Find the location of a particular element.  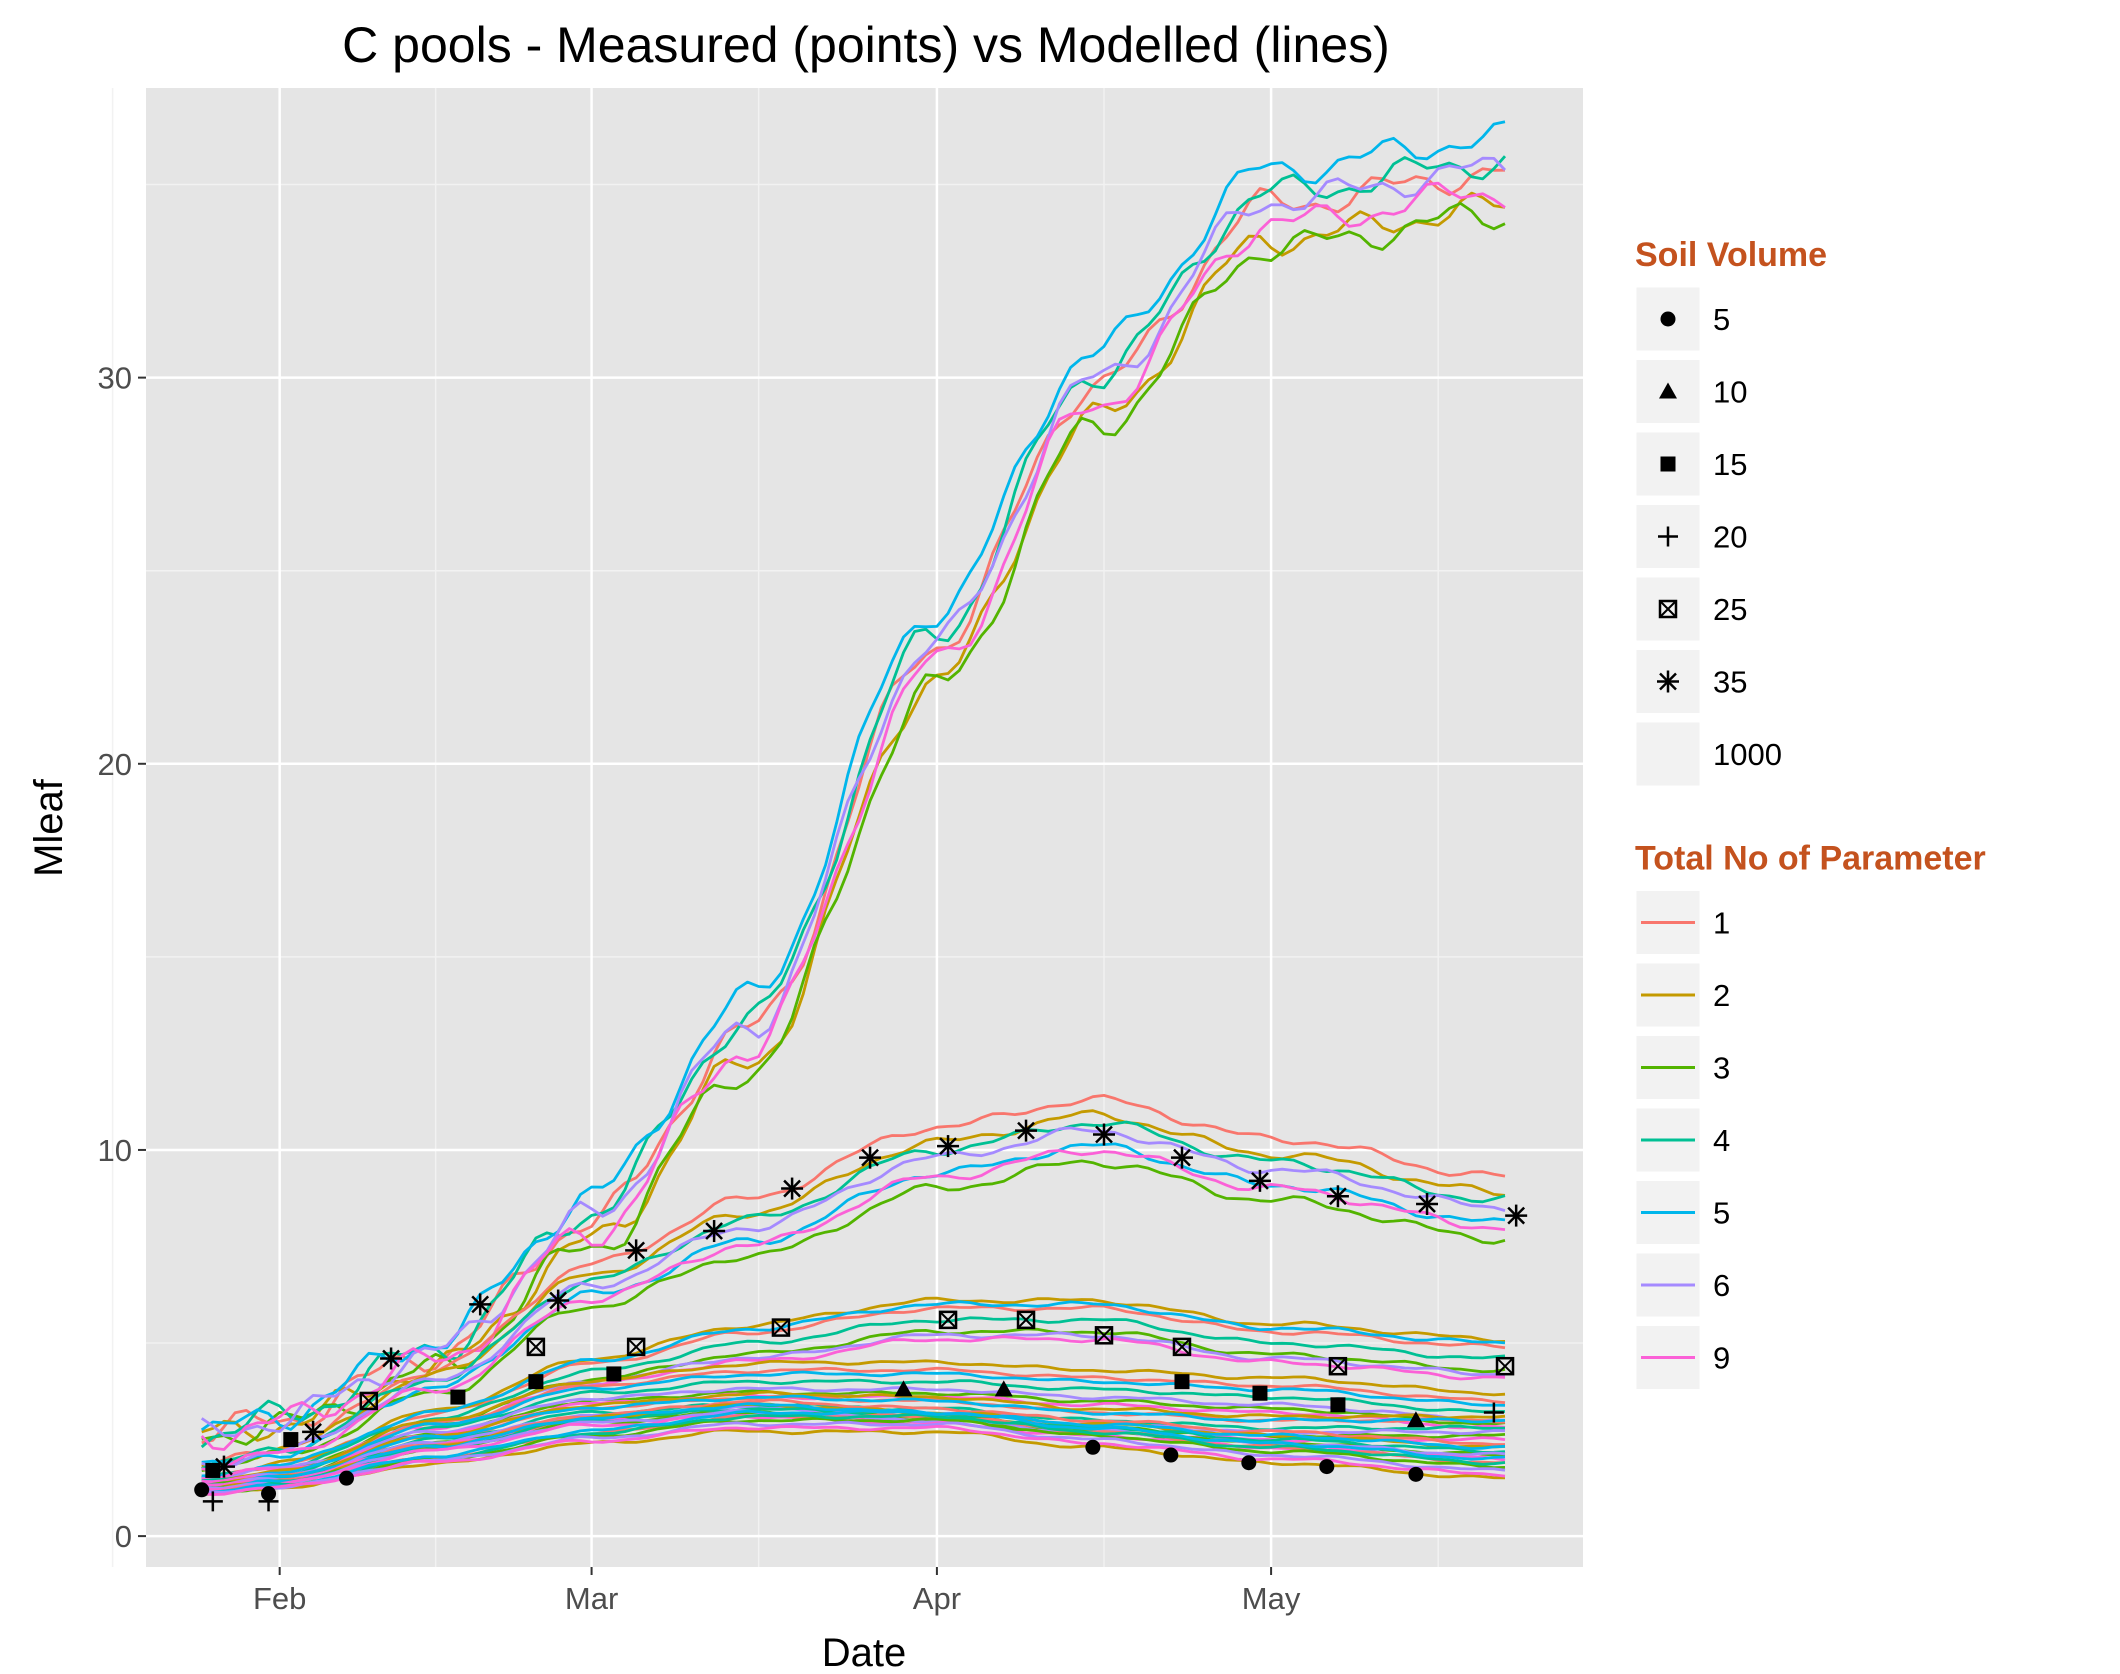

legend-label: 4 is located at coordinates (1721, 1140).